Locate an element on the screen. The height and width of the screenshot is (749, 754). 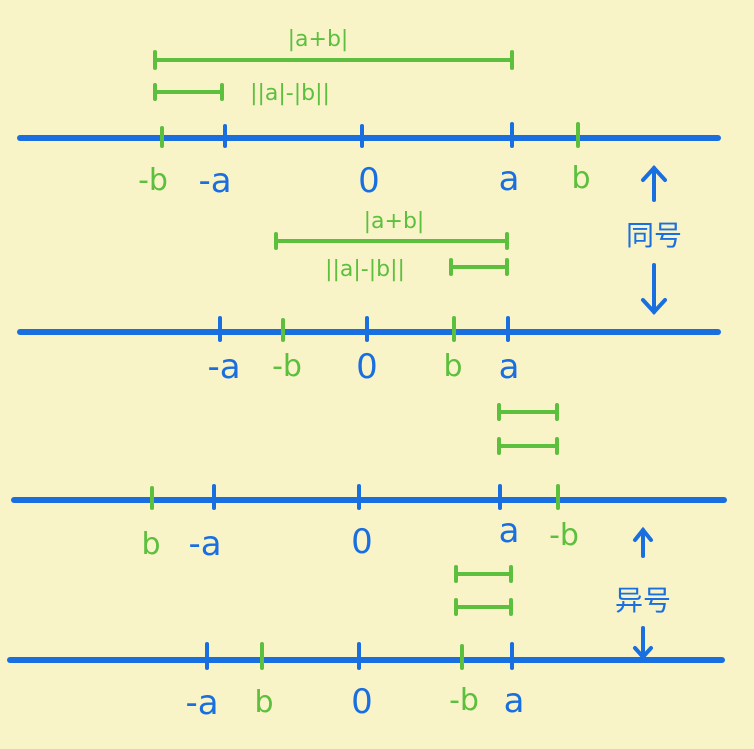
same-sign-marker is located at coordinates (654, 240).